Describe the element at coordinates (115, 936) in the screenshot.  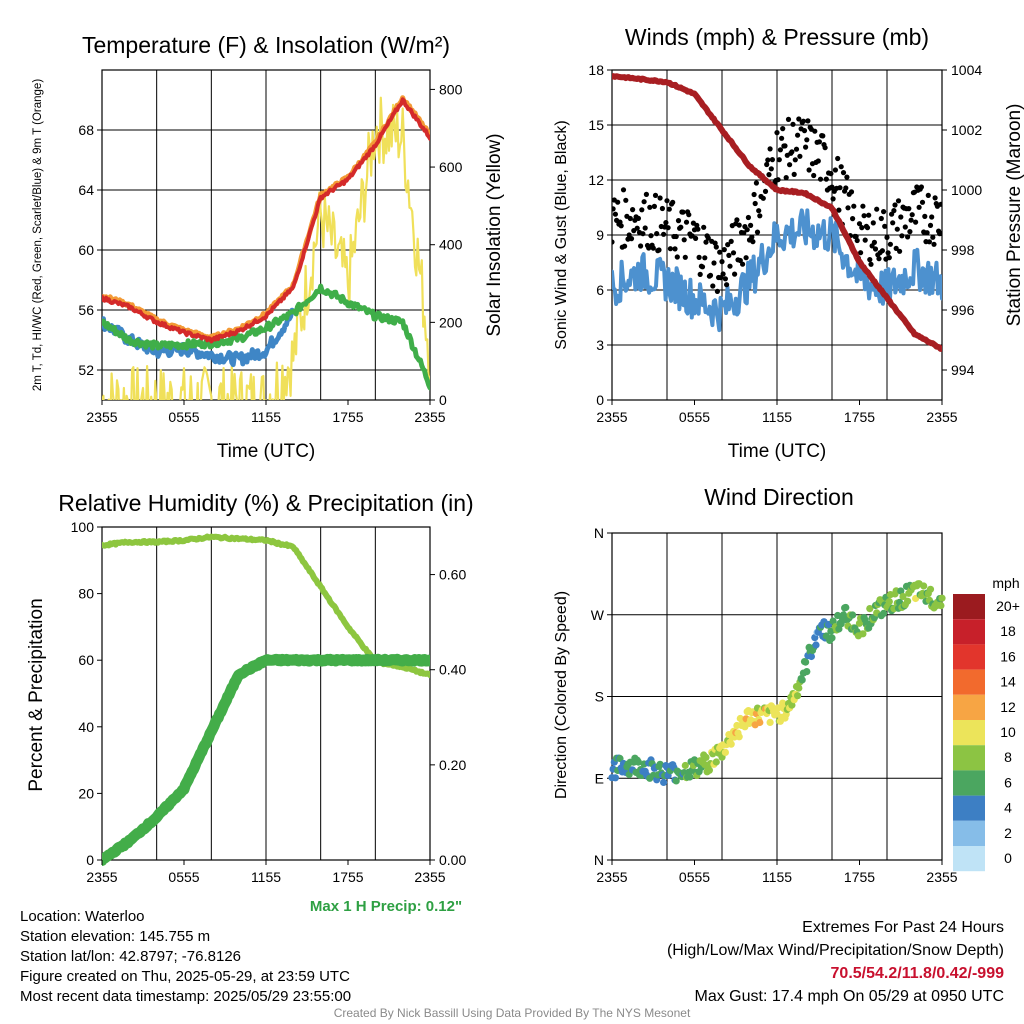
I see `info-elevation: Station elevation: 145.755 m` at that location.